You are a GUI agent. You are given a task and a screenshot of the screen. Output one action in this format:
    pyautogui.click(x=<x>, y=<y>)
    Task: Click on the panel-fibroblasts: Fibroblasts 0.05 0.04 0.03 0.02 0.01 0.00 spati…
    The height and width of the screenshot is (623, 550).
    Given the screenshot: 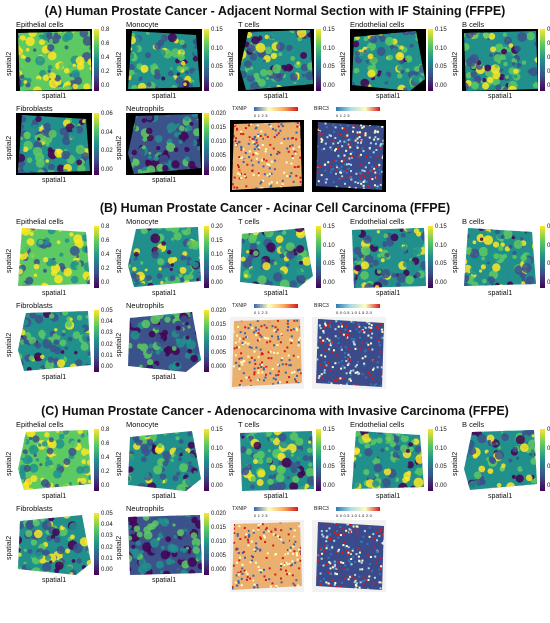 What is the action you would take?
    pyautogui.click(x=59, y=343)
    